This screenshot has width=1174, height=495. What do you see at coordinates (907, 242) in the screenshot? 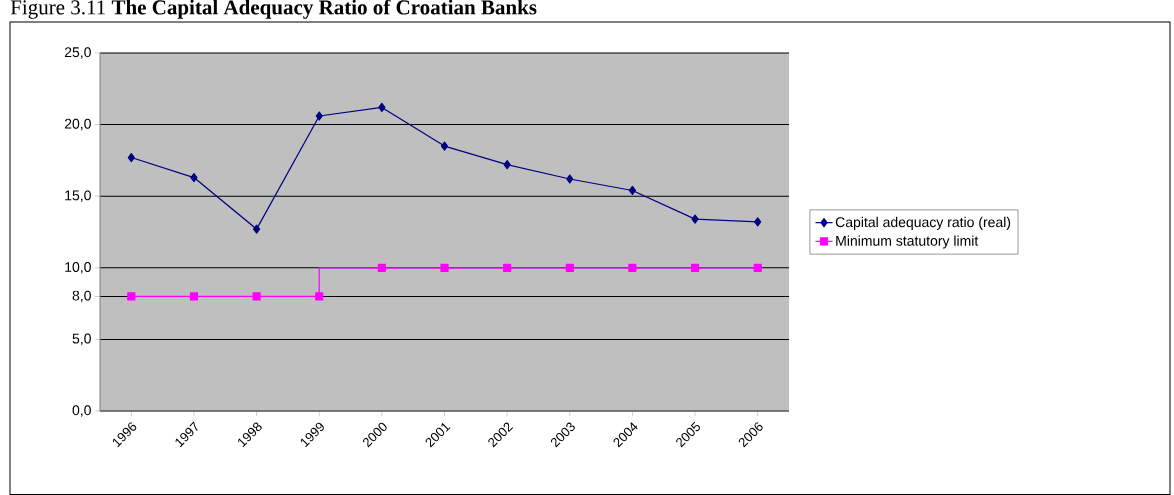
I see `legend-label: Minimum statutory limit` at bounding box center [907, 242].